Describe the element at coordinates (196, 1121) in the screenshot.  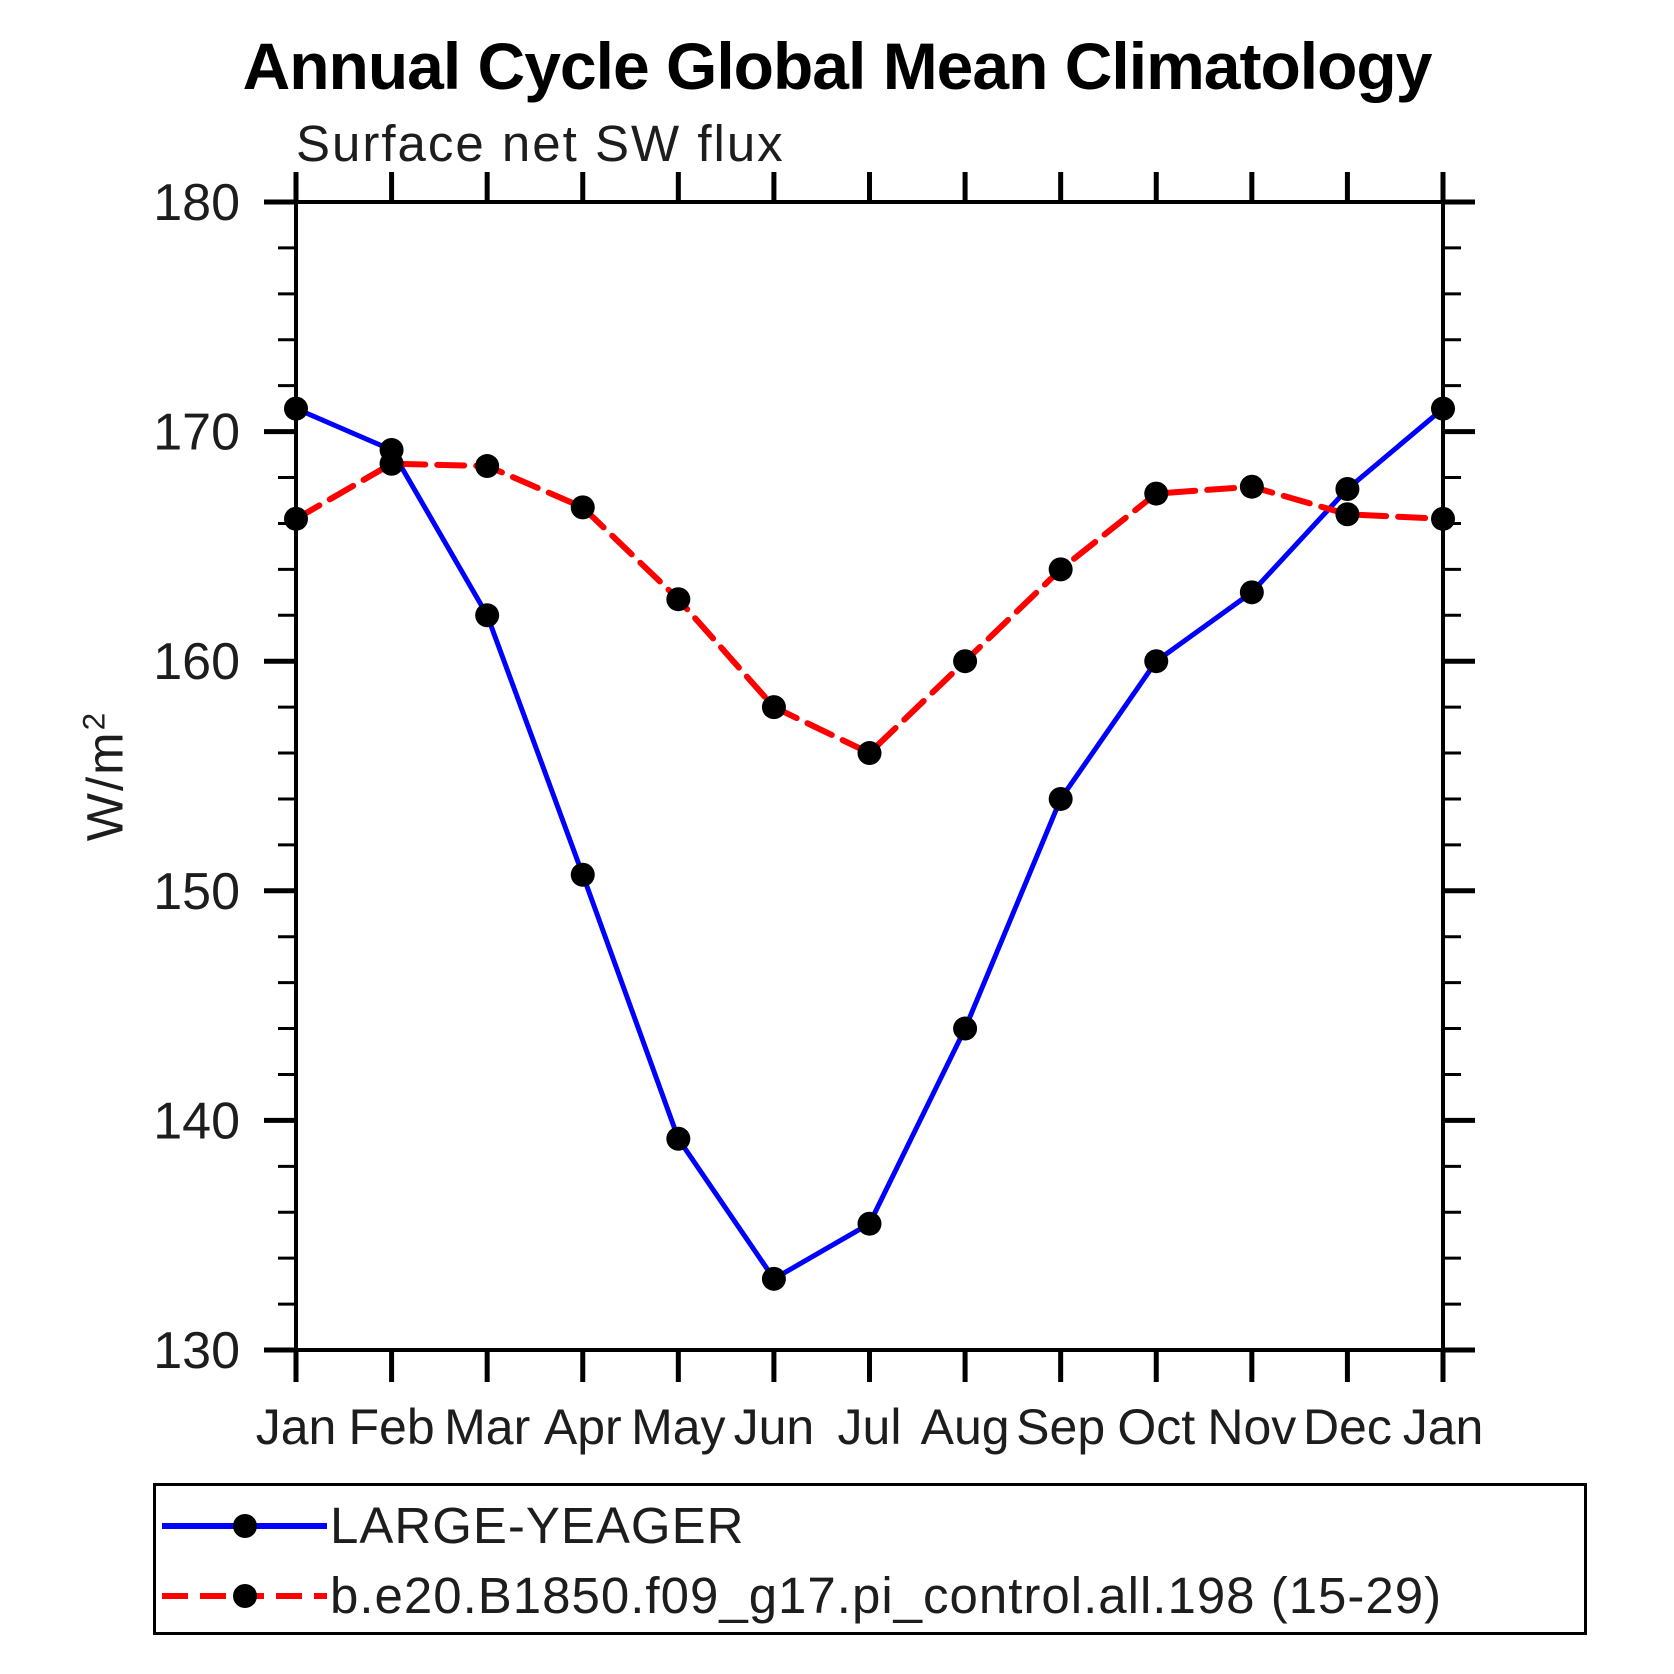
I see `y-tick-label: 140` at that location.